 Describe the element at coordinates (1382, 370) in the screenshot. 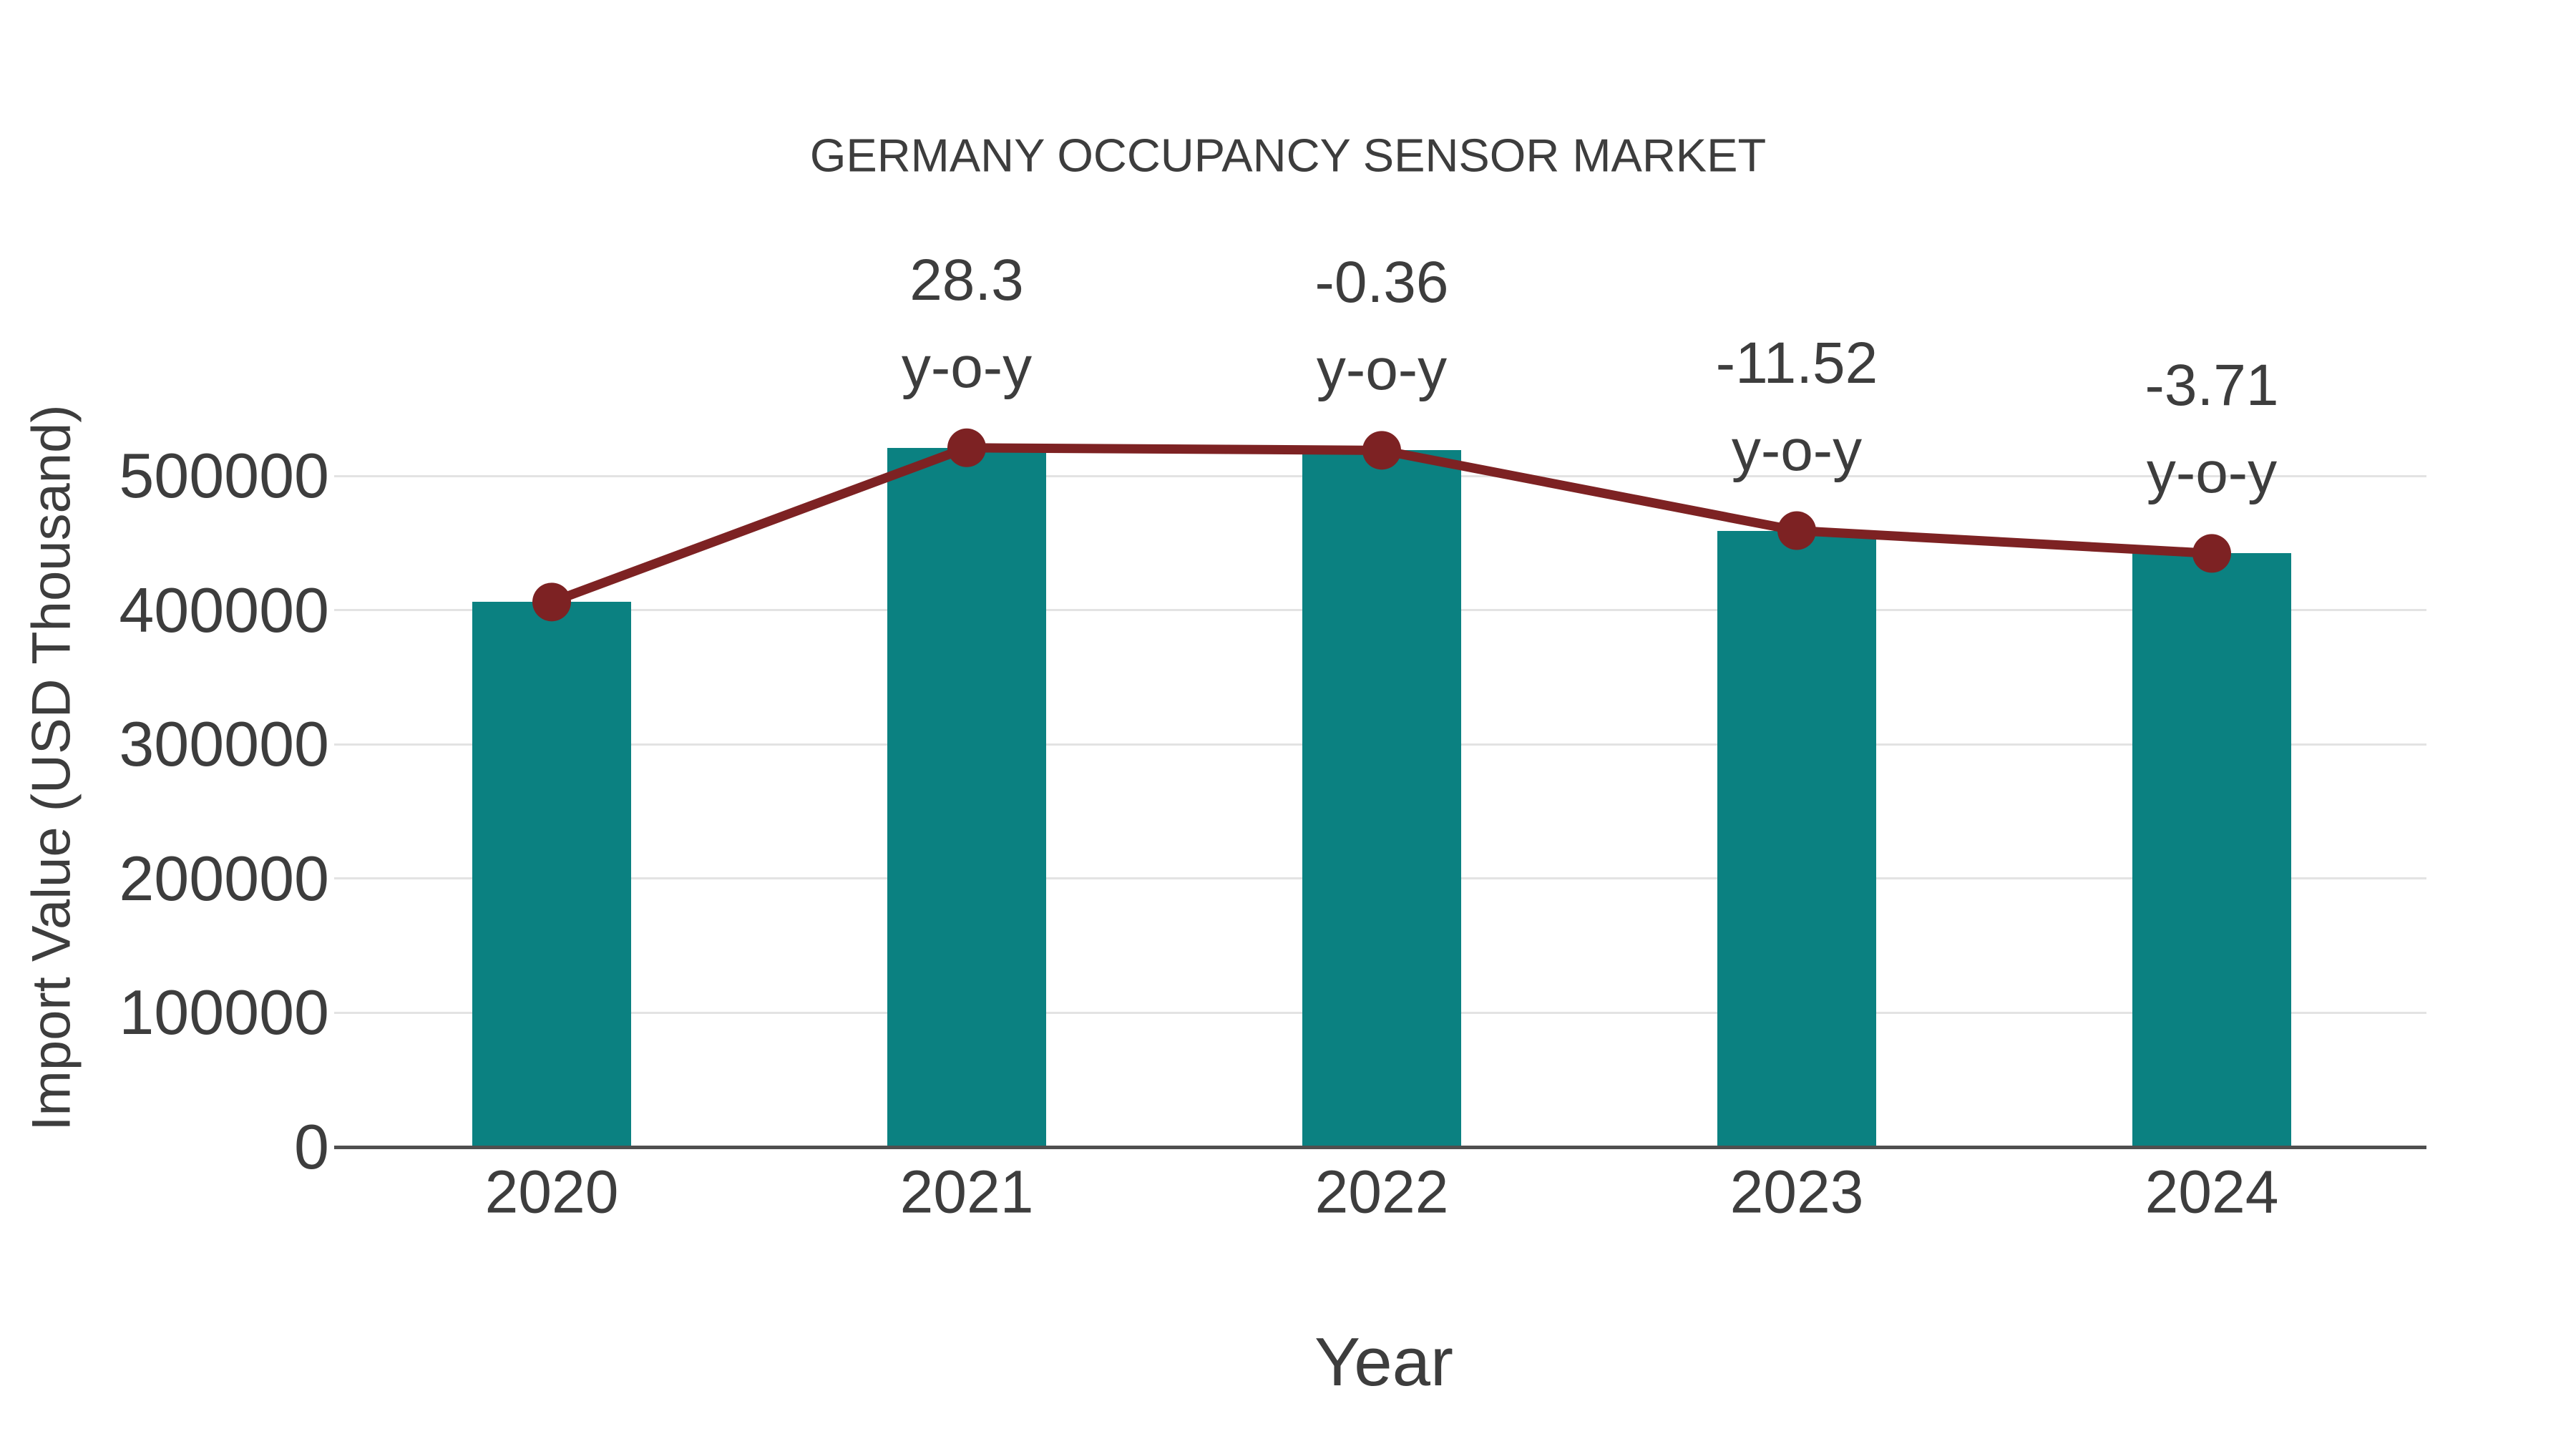

I see `annotation-suffix-2022: y-o-y` at that location.